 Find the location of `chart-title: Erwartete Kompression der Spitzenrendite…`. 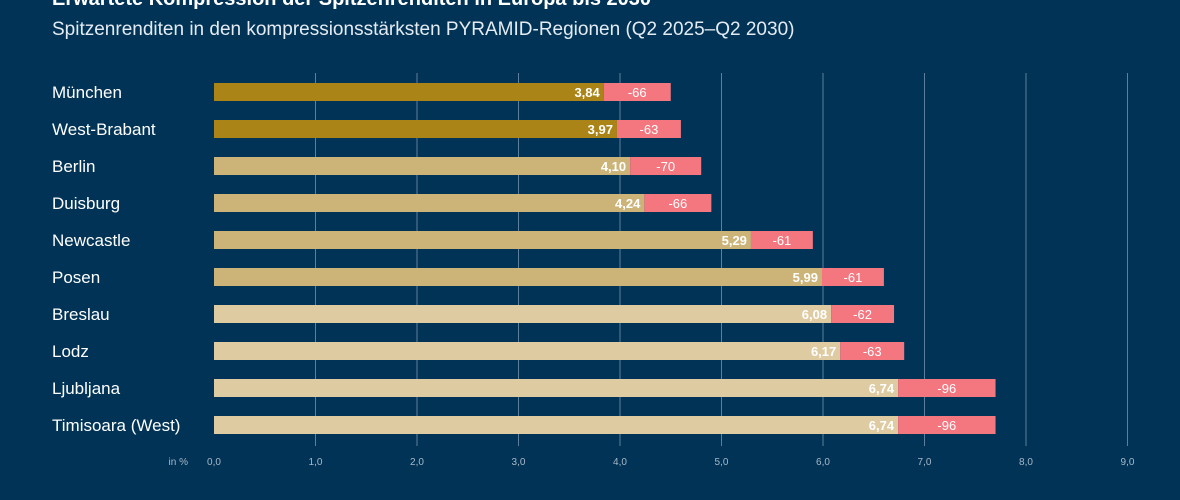

chart-title: Erwartete Kompression der Spitzenrendite… is located at coordinates (351, 5).